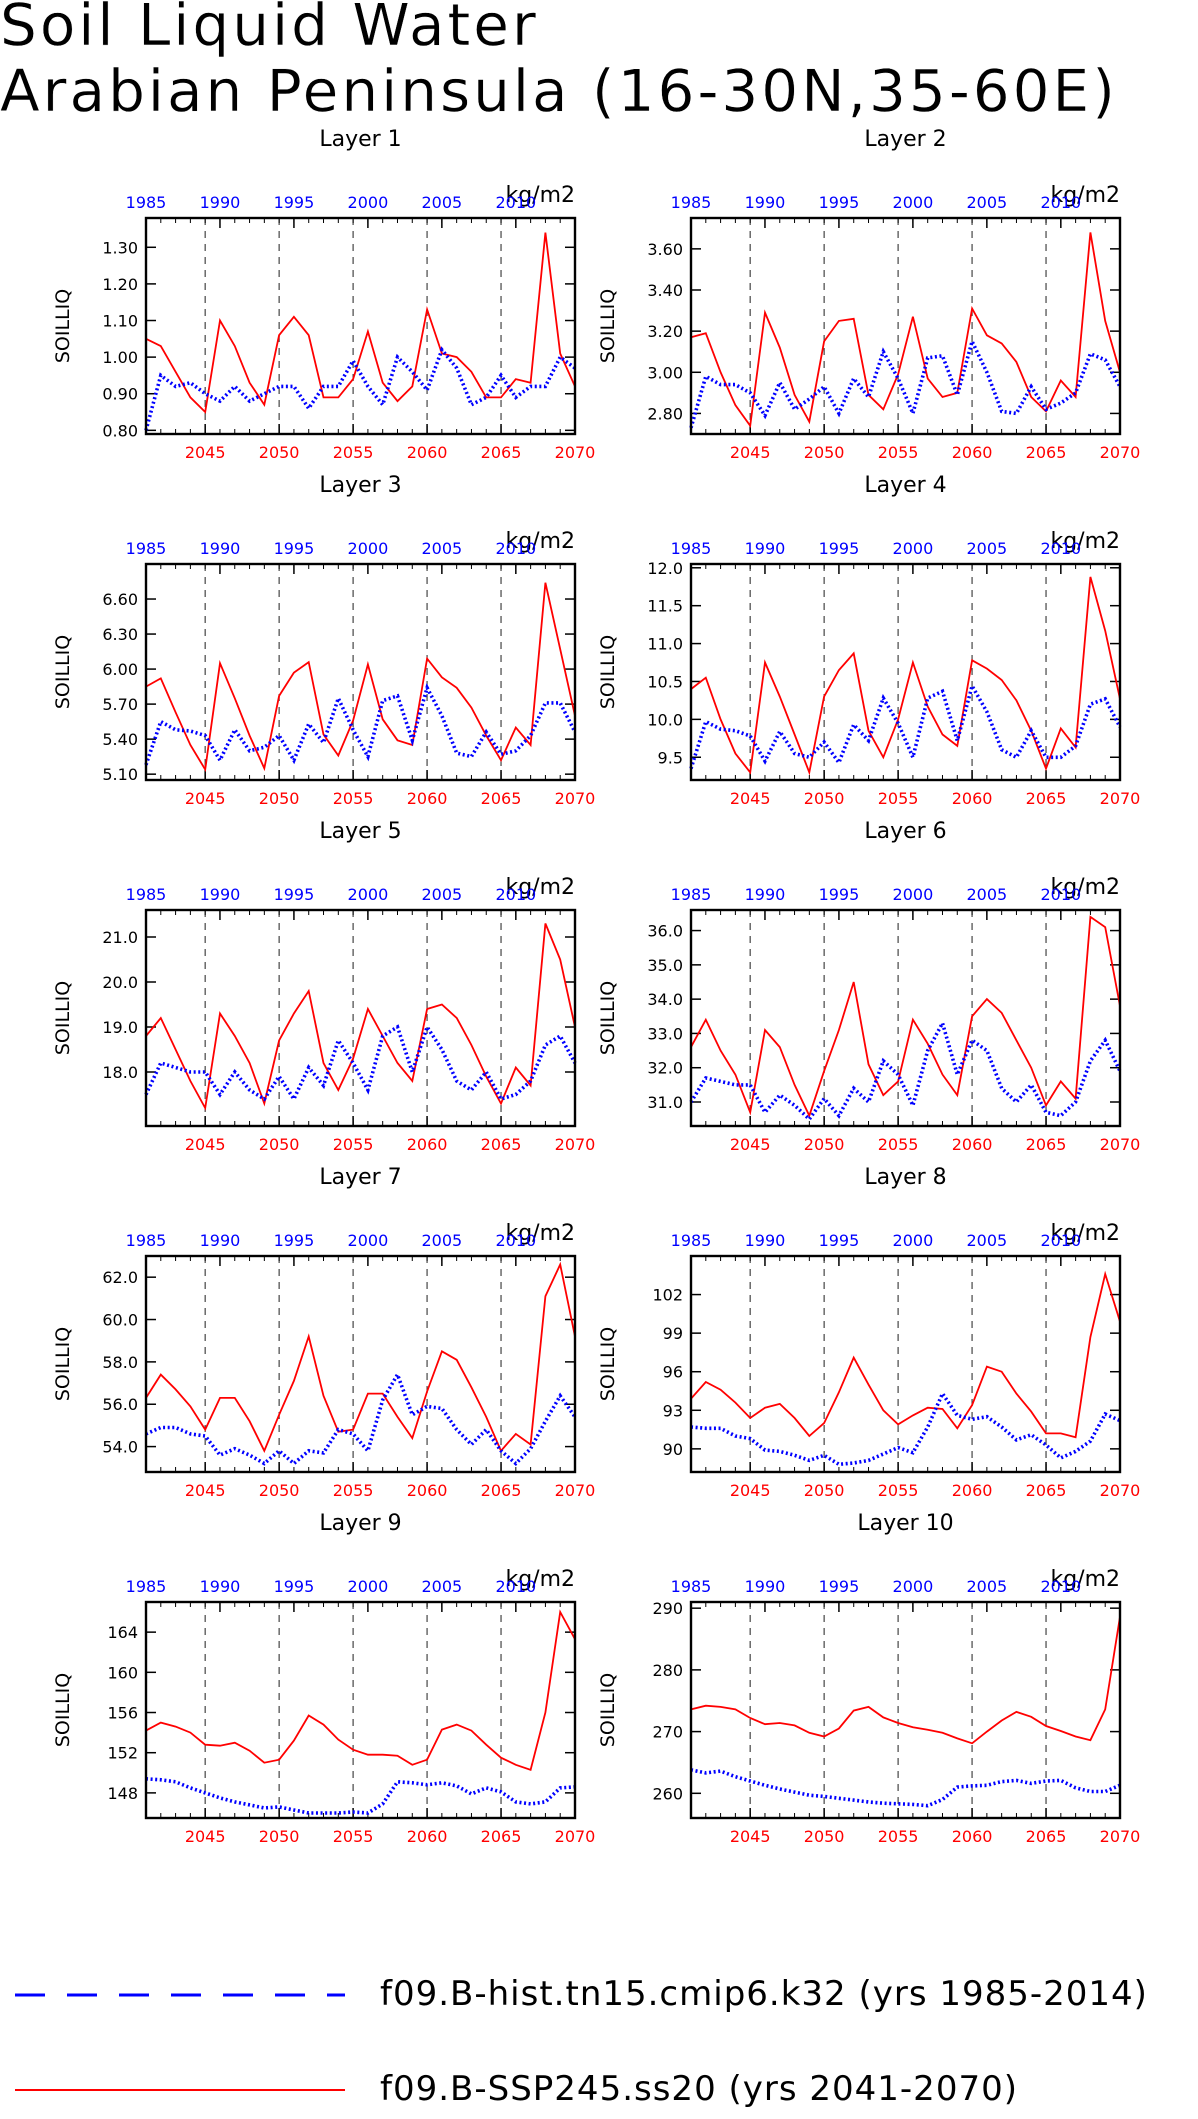 The height and width of the screenshot is (2119, 1198). What do you see at coordinates (180, 1995) in the screenshot?
I see `legend-hist-swatch` at bounding box center [180, 1995].